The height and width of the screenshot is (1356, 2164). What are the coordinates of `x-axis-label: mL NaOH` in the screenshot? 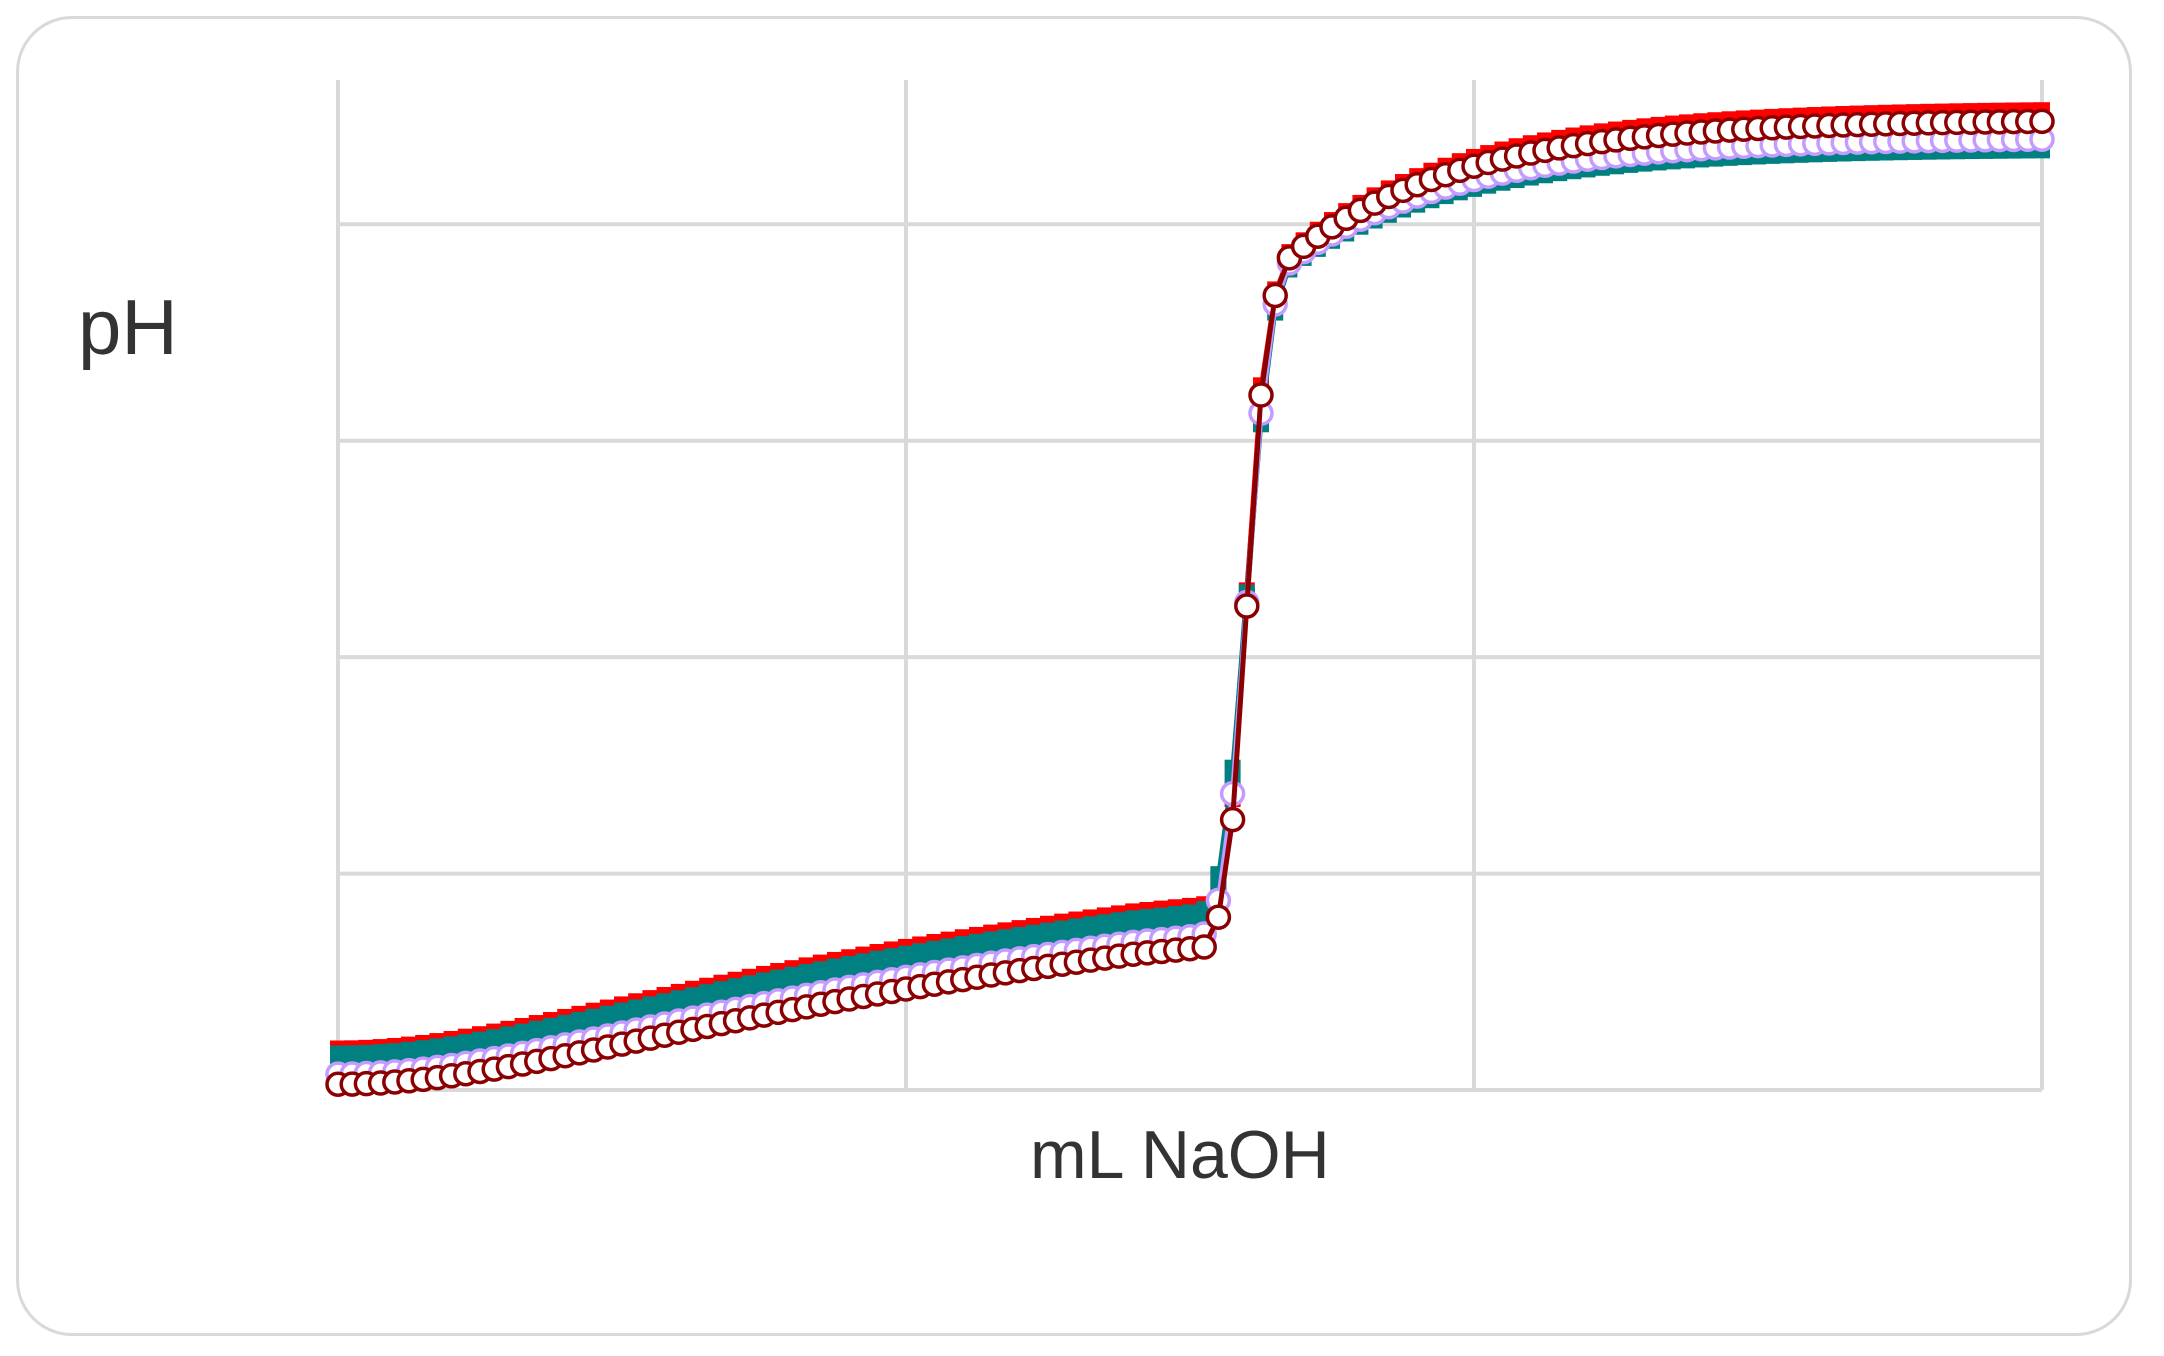 It's located at (1180, 1155).